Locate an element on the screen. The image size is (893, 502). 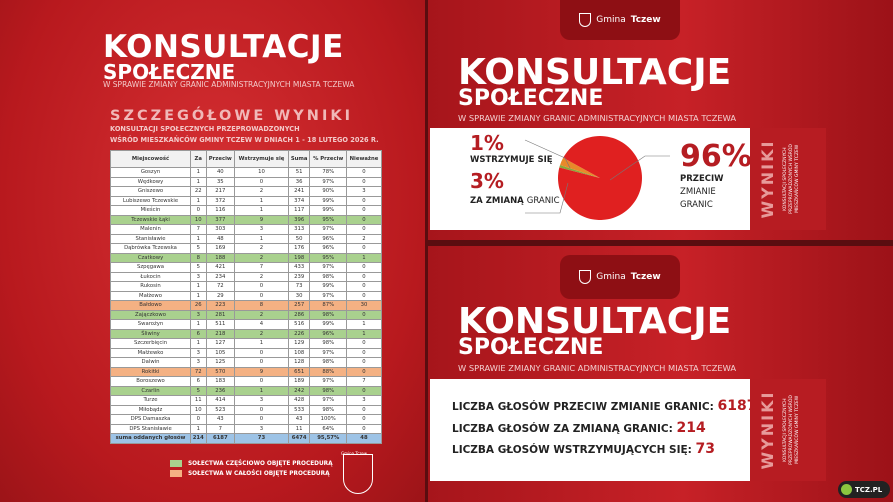
label-against-3: GRANIC is located at coordinates (696, 205).